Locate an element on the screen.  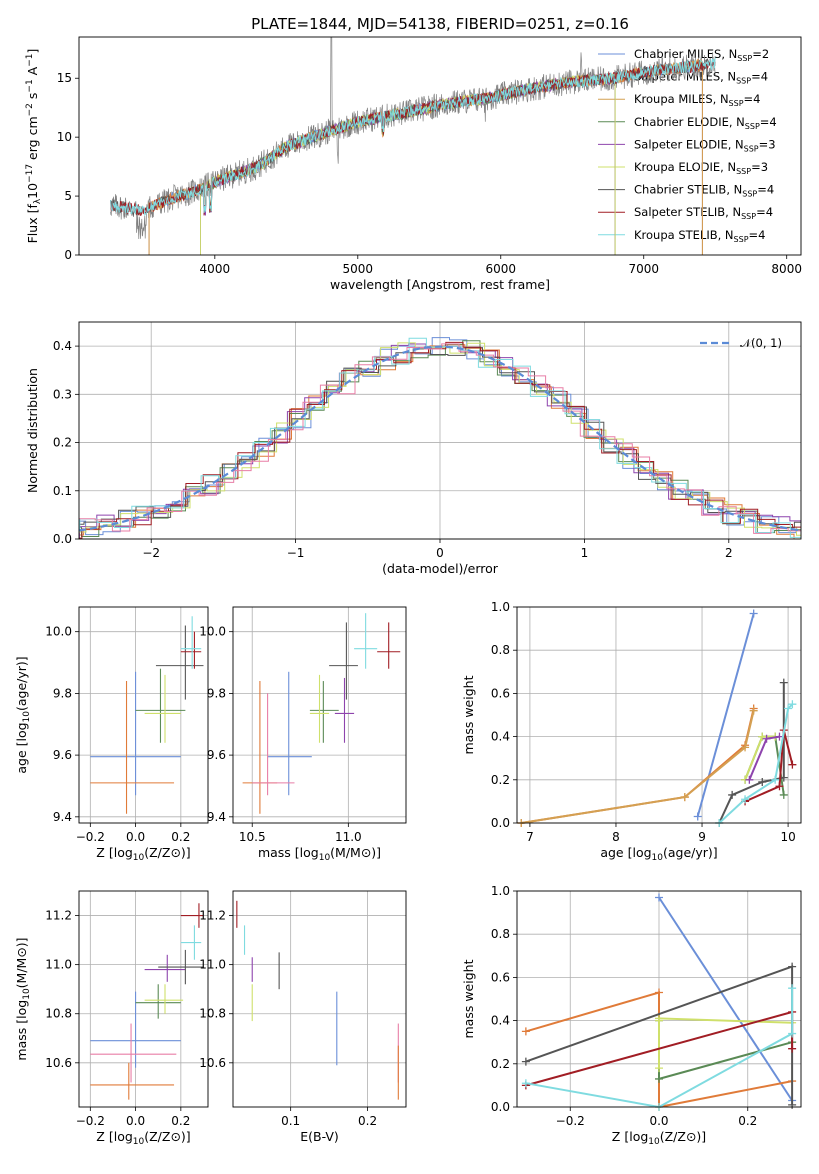
weight-marker-cElodie is located at coordinates (784, 795).